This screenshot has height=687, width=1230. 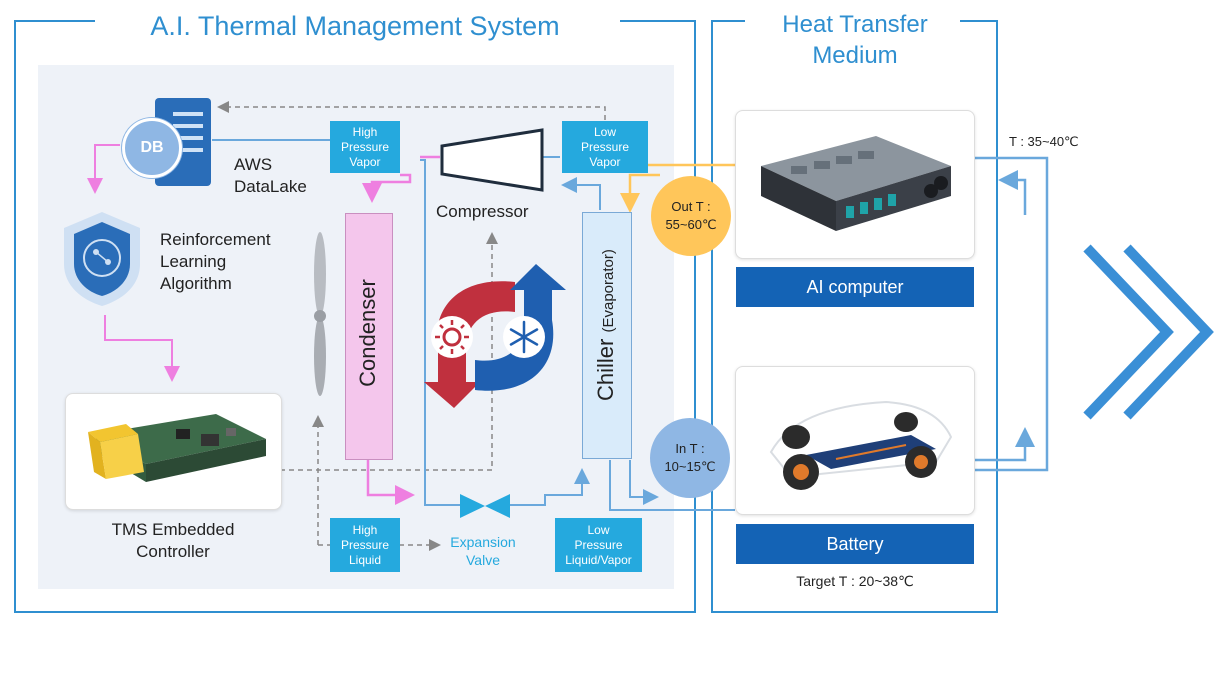 I want to click on datalake-line: DataLake, so click(x=270, y=186).